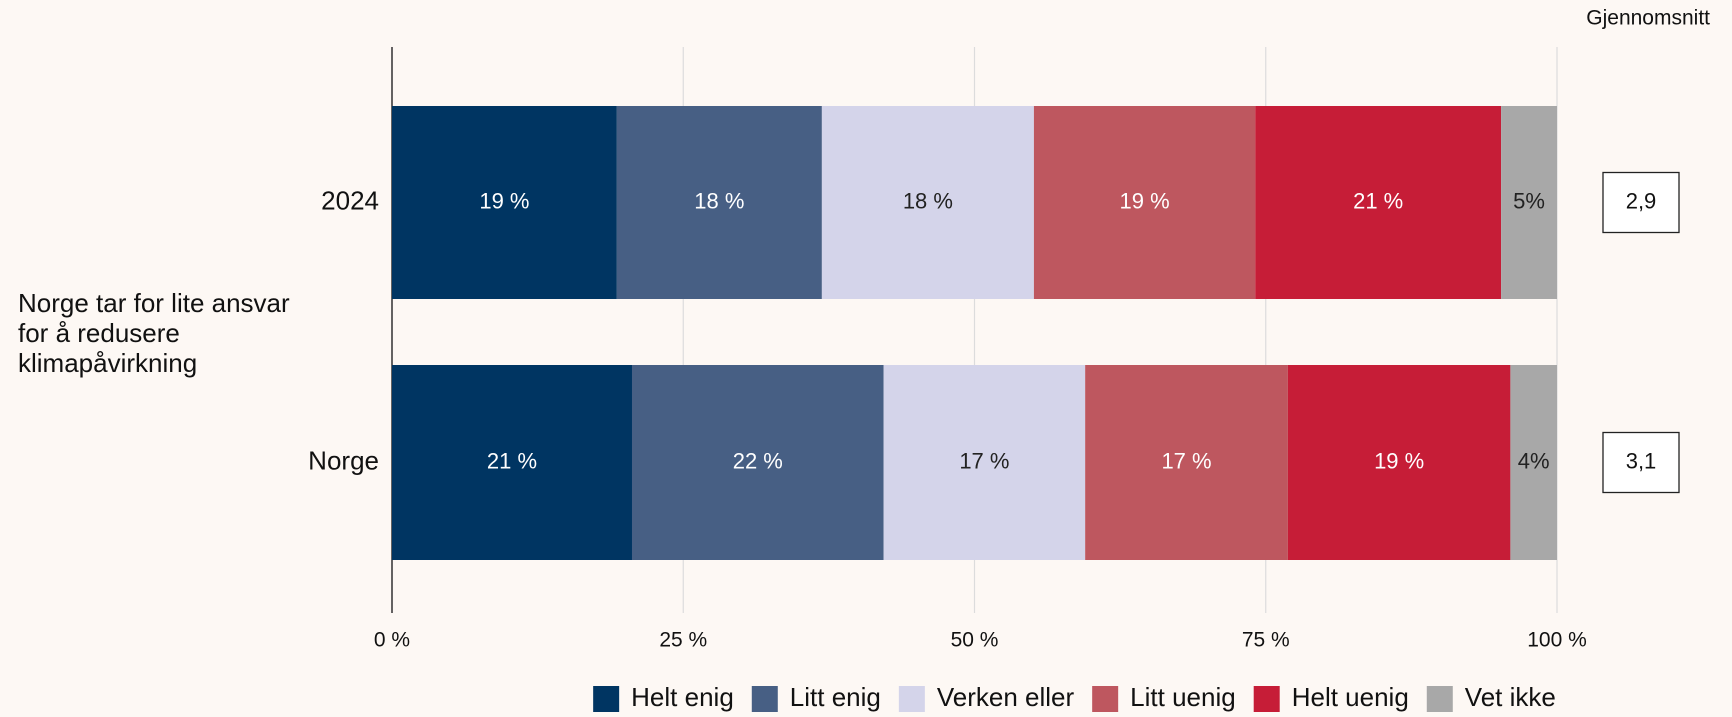 The width and height of the screenshot is (1732, 717). I want to click on legend-label: Helt uenig, so click(1350, 697).